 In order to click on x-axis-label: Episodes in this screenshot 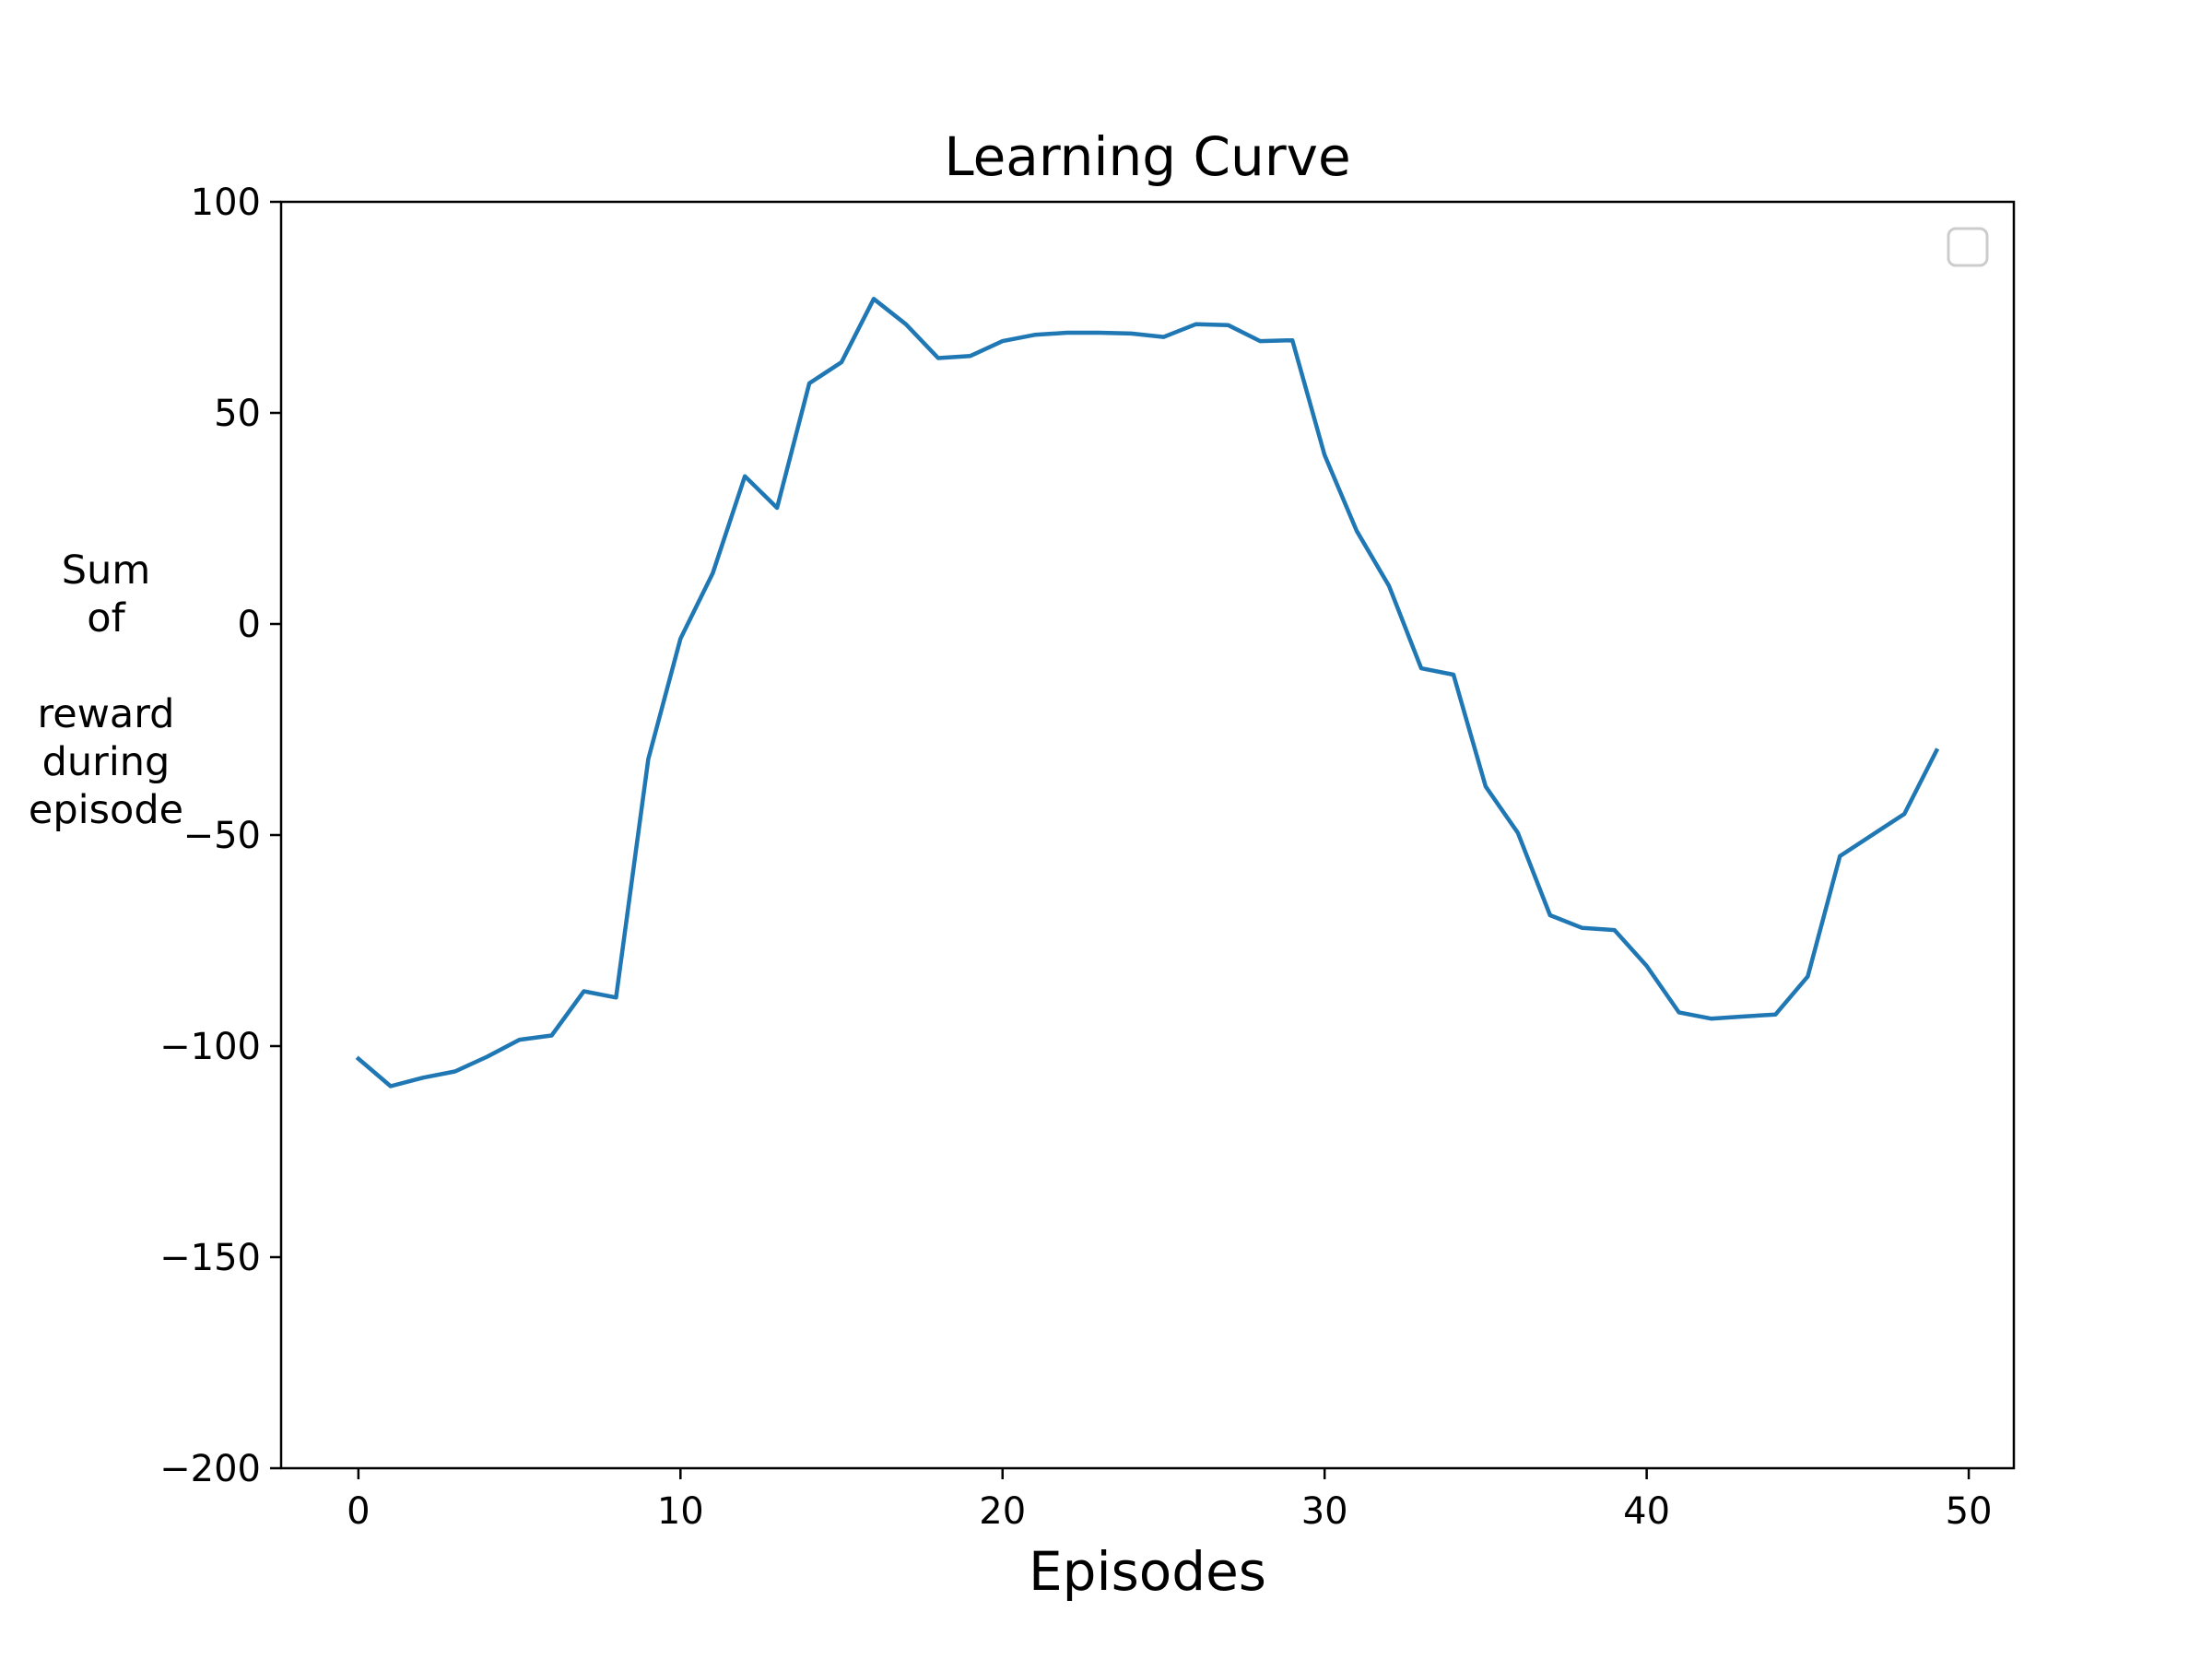, I will do `click(1147, 1571)`.